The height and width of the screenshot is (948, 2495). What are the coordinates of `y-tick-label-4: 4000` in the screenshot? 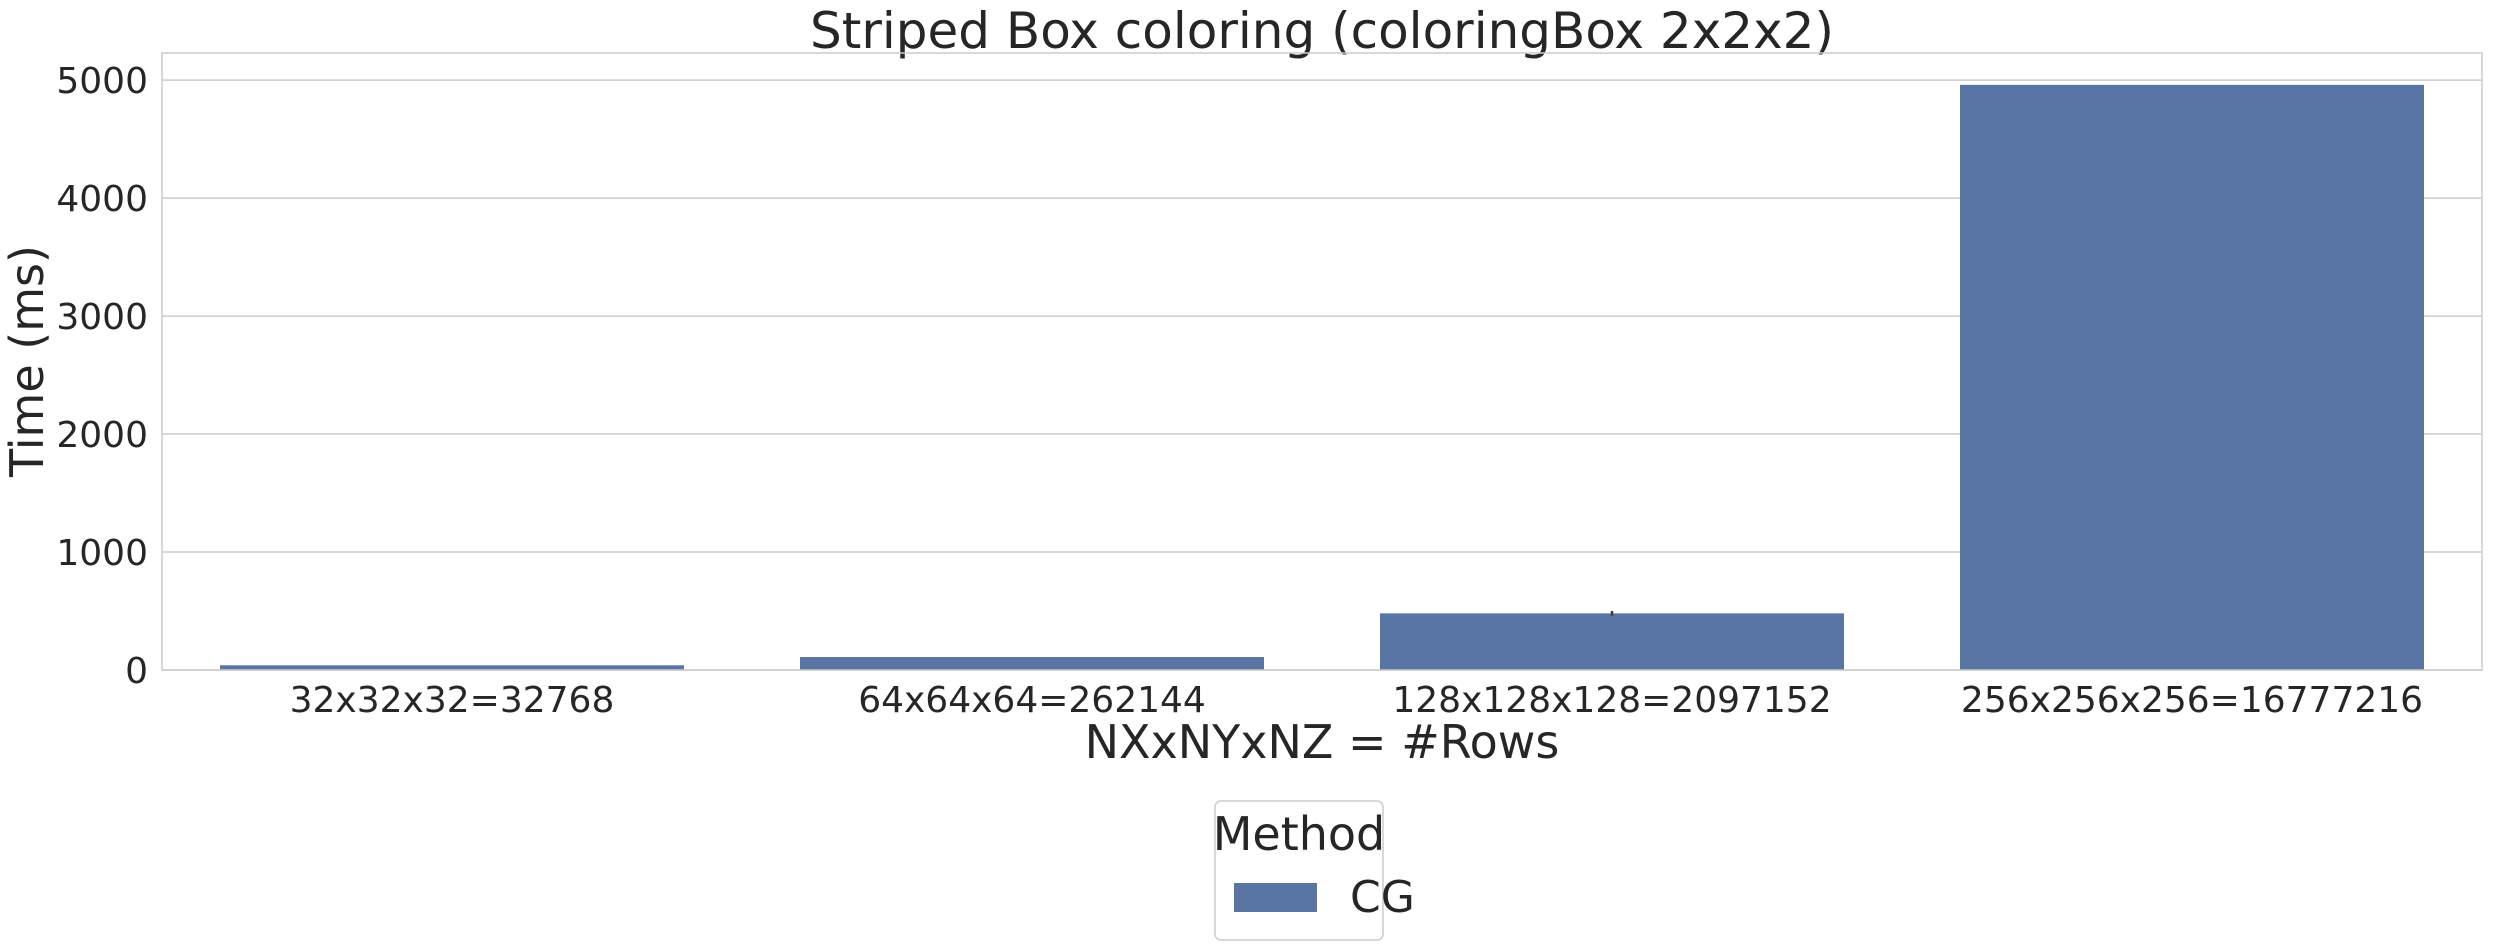 It's located at (102, 199).